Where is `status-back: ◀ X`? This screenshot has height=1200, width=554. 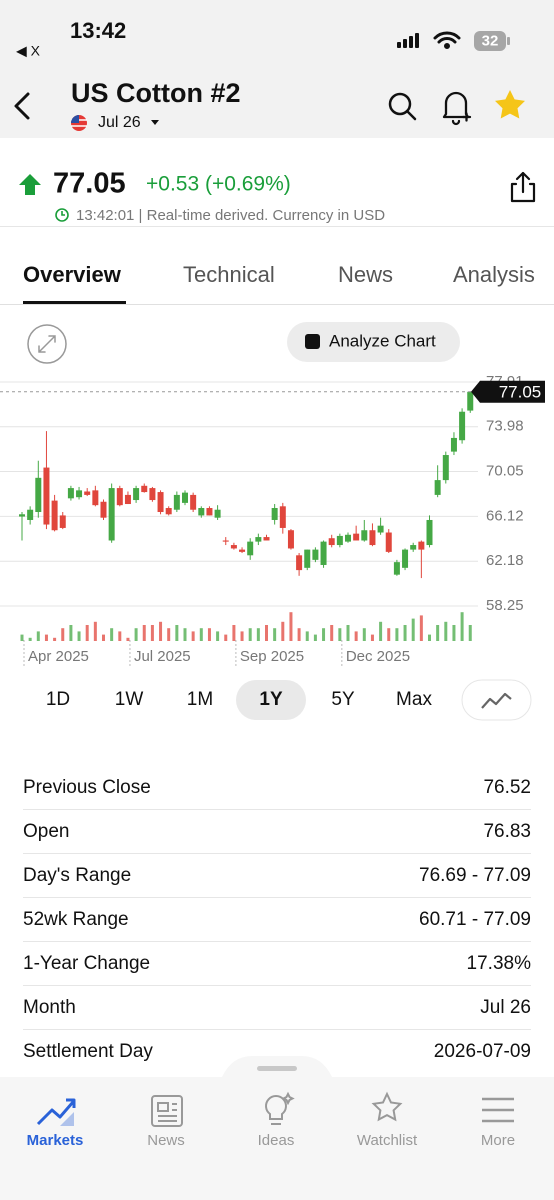 status-back: ◀ X is located at coordinates (28, 51).